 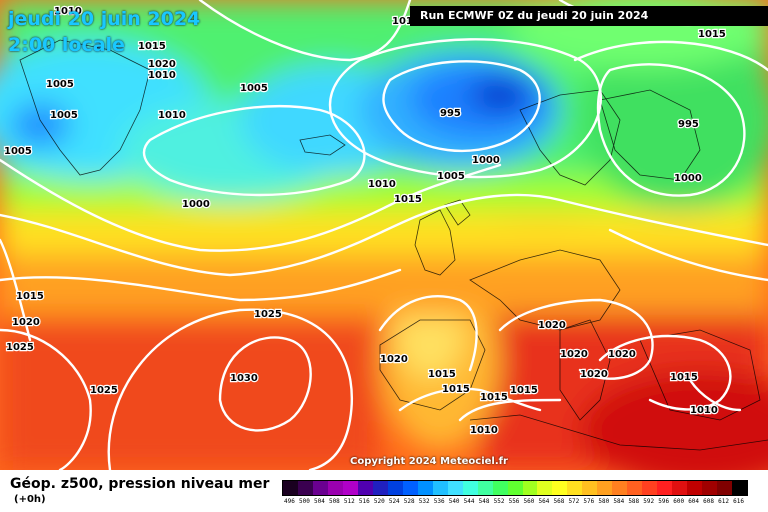 I want to click on color-scale-label: 608, so click(x=708, y=501).